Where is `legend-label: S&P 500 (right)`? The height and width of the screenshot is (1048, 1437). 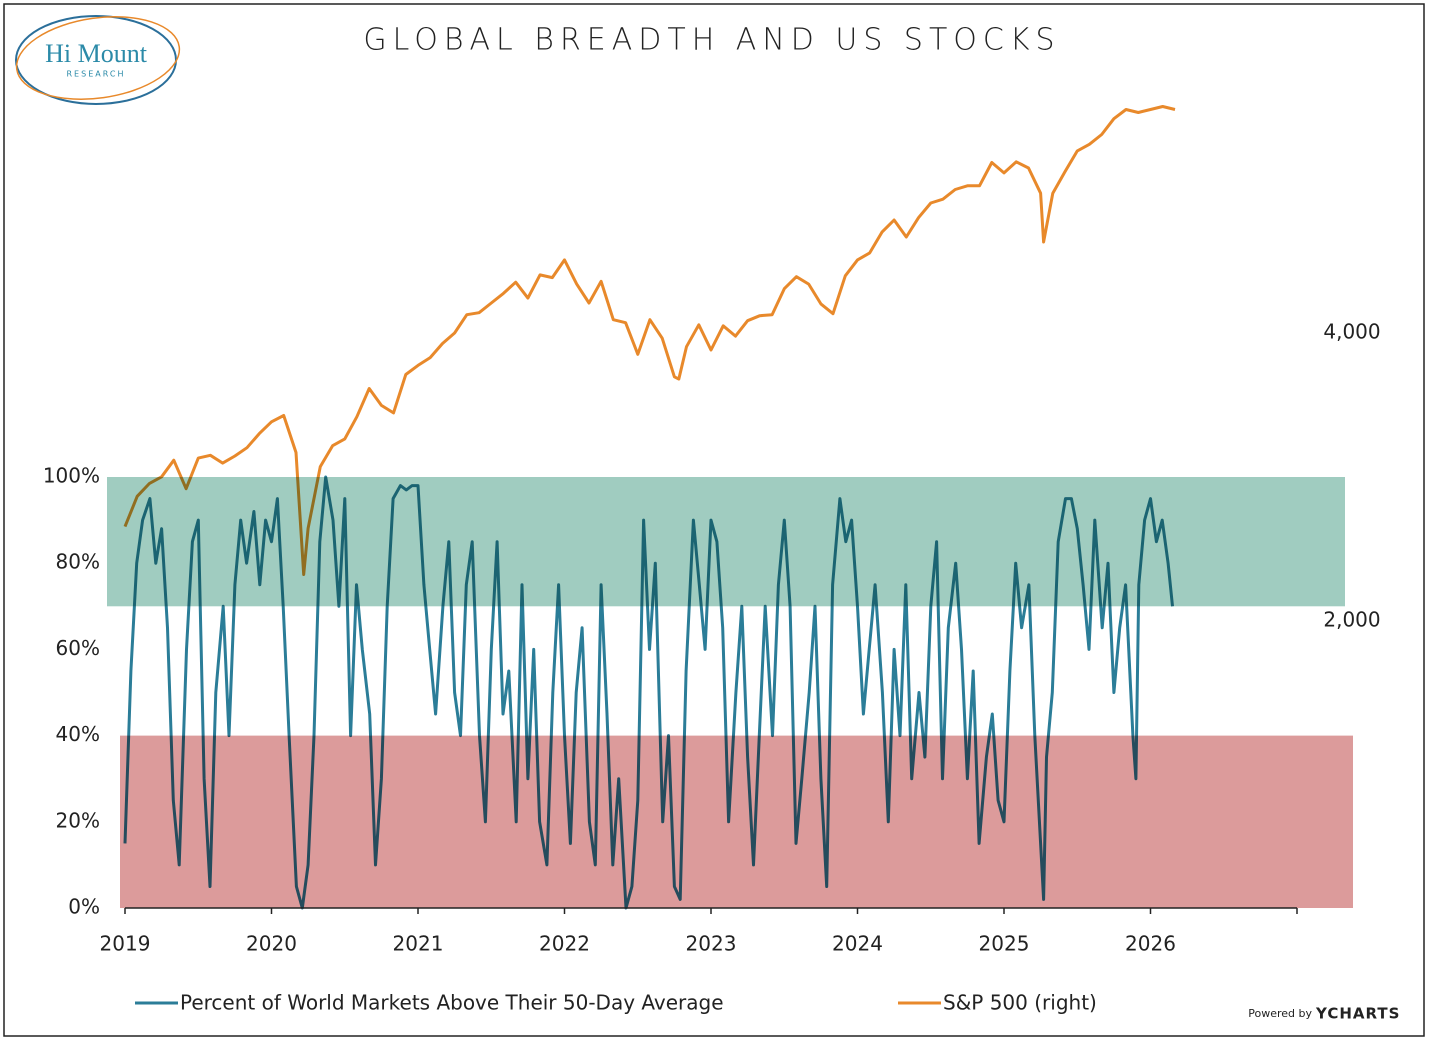 legend-label: S&P 500 (right) is located at coordinates (1020, 1003).